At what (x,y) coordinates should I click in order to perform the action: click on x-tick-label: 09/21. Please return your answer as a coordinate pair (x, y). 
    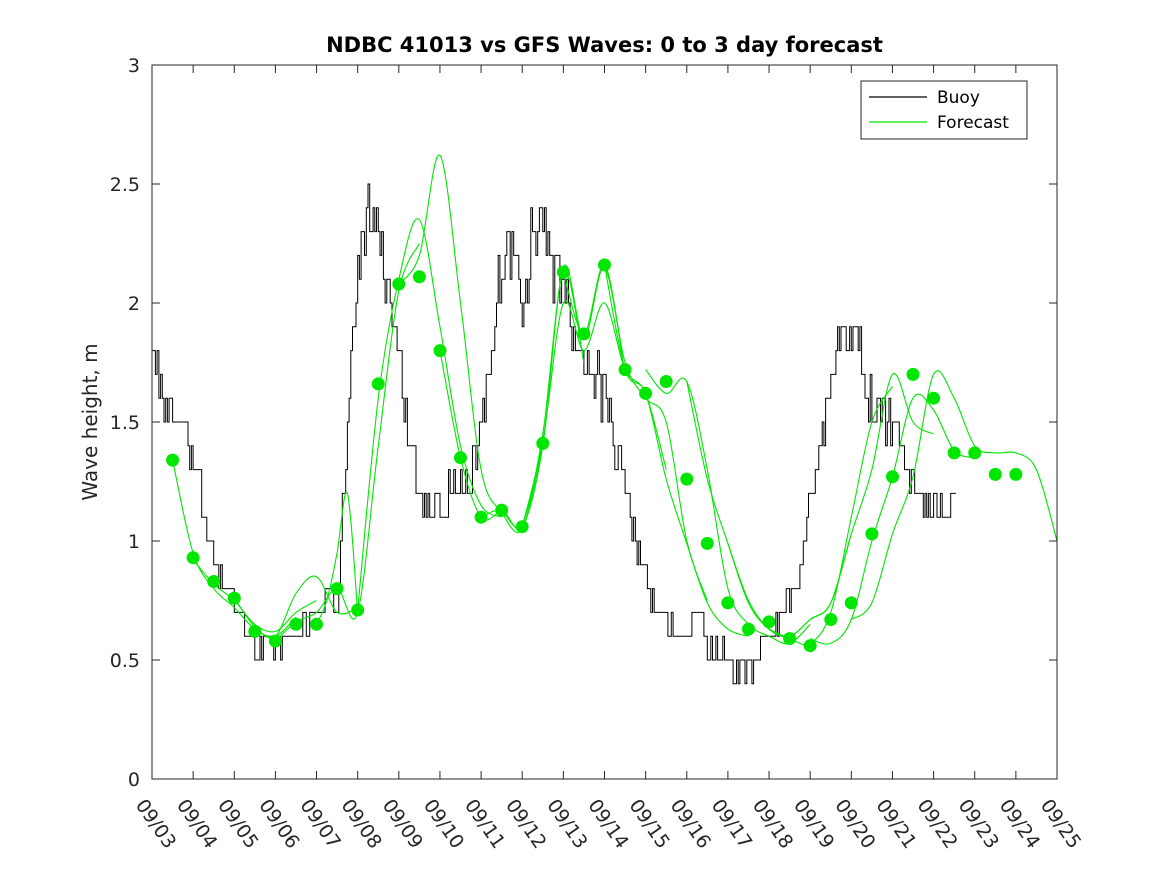
    Looking at the image, I should click on (895, 823).